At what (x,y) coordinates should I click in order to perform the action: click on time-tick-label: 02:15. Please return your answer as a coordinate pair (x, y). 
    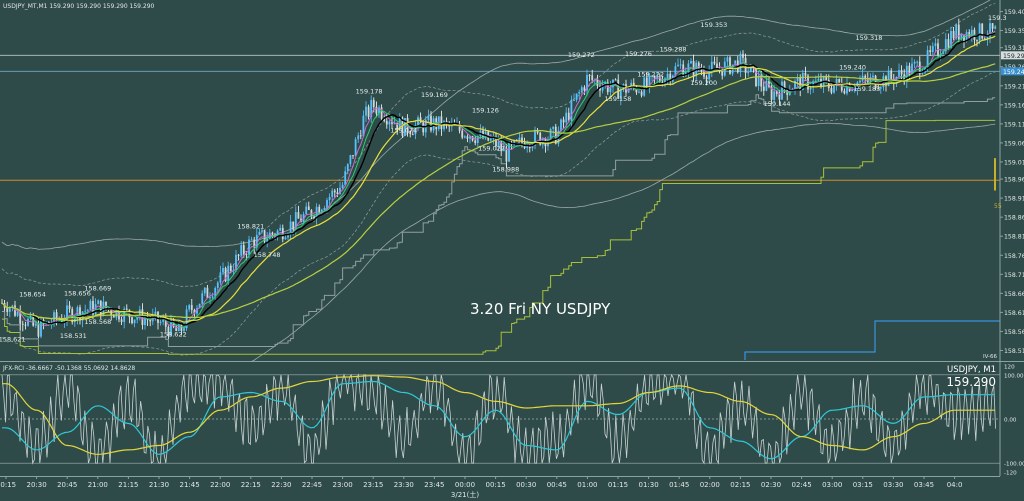
    Looking at the image, I should click on (740, 485).